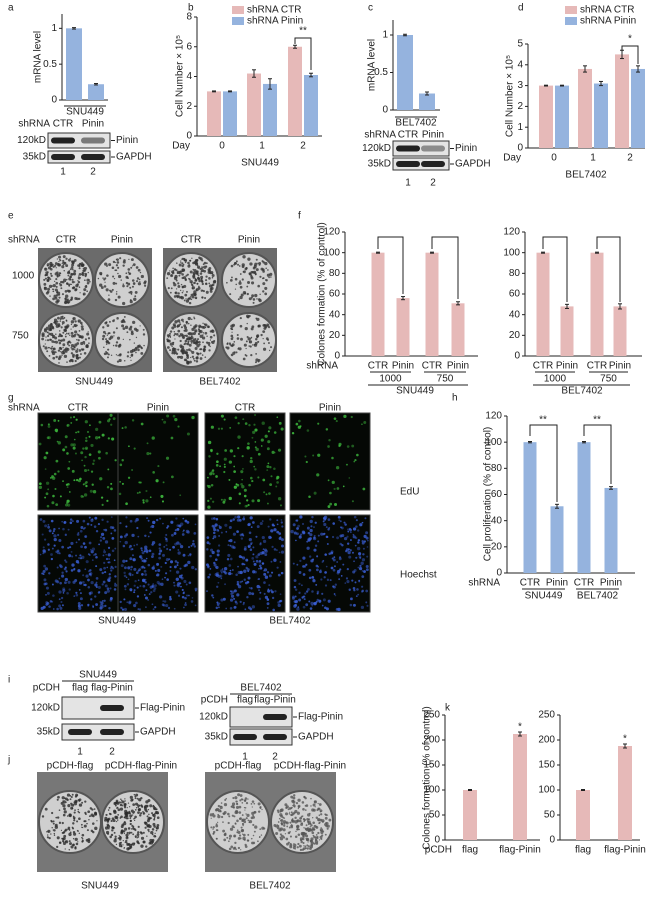 The image size is (650, 899). Describe the element at coordinates (331, 232) in the screenshot. I see `y-tick-label: 120` at that location.